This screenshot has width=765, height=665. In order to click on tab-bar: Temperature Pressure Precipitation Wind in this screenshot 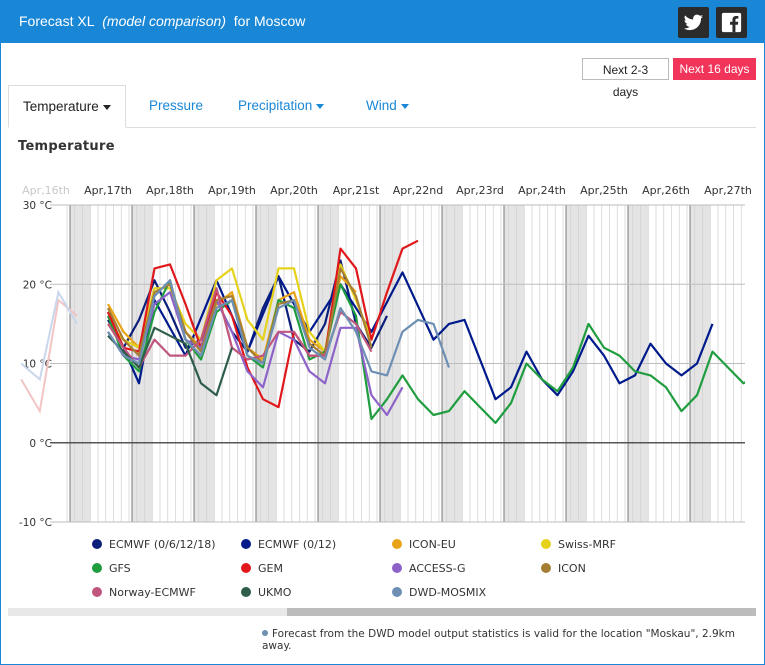, I will do `click(382, 106)`.